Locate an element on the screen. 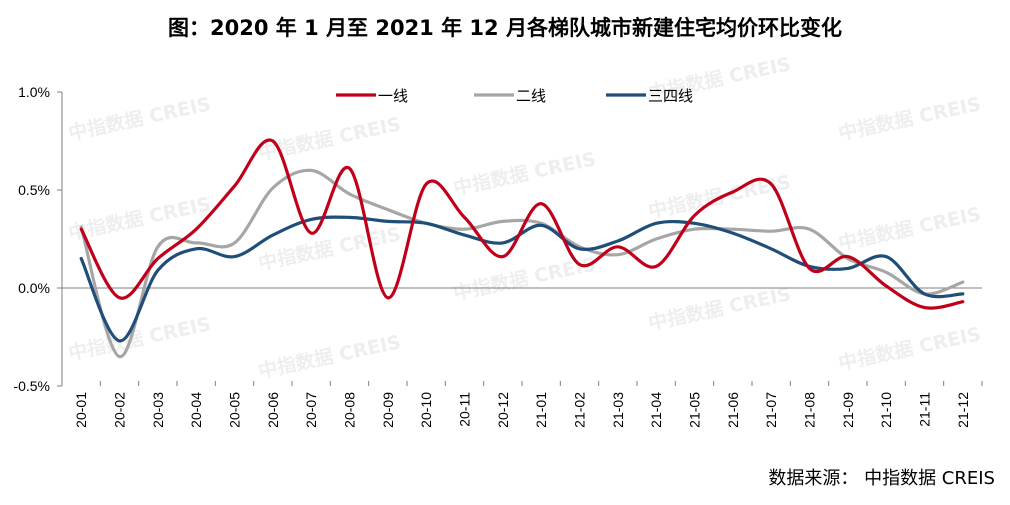 The image size is (1010, 505). x-tick-label: 20-04 is located at coordinates (196, 410).